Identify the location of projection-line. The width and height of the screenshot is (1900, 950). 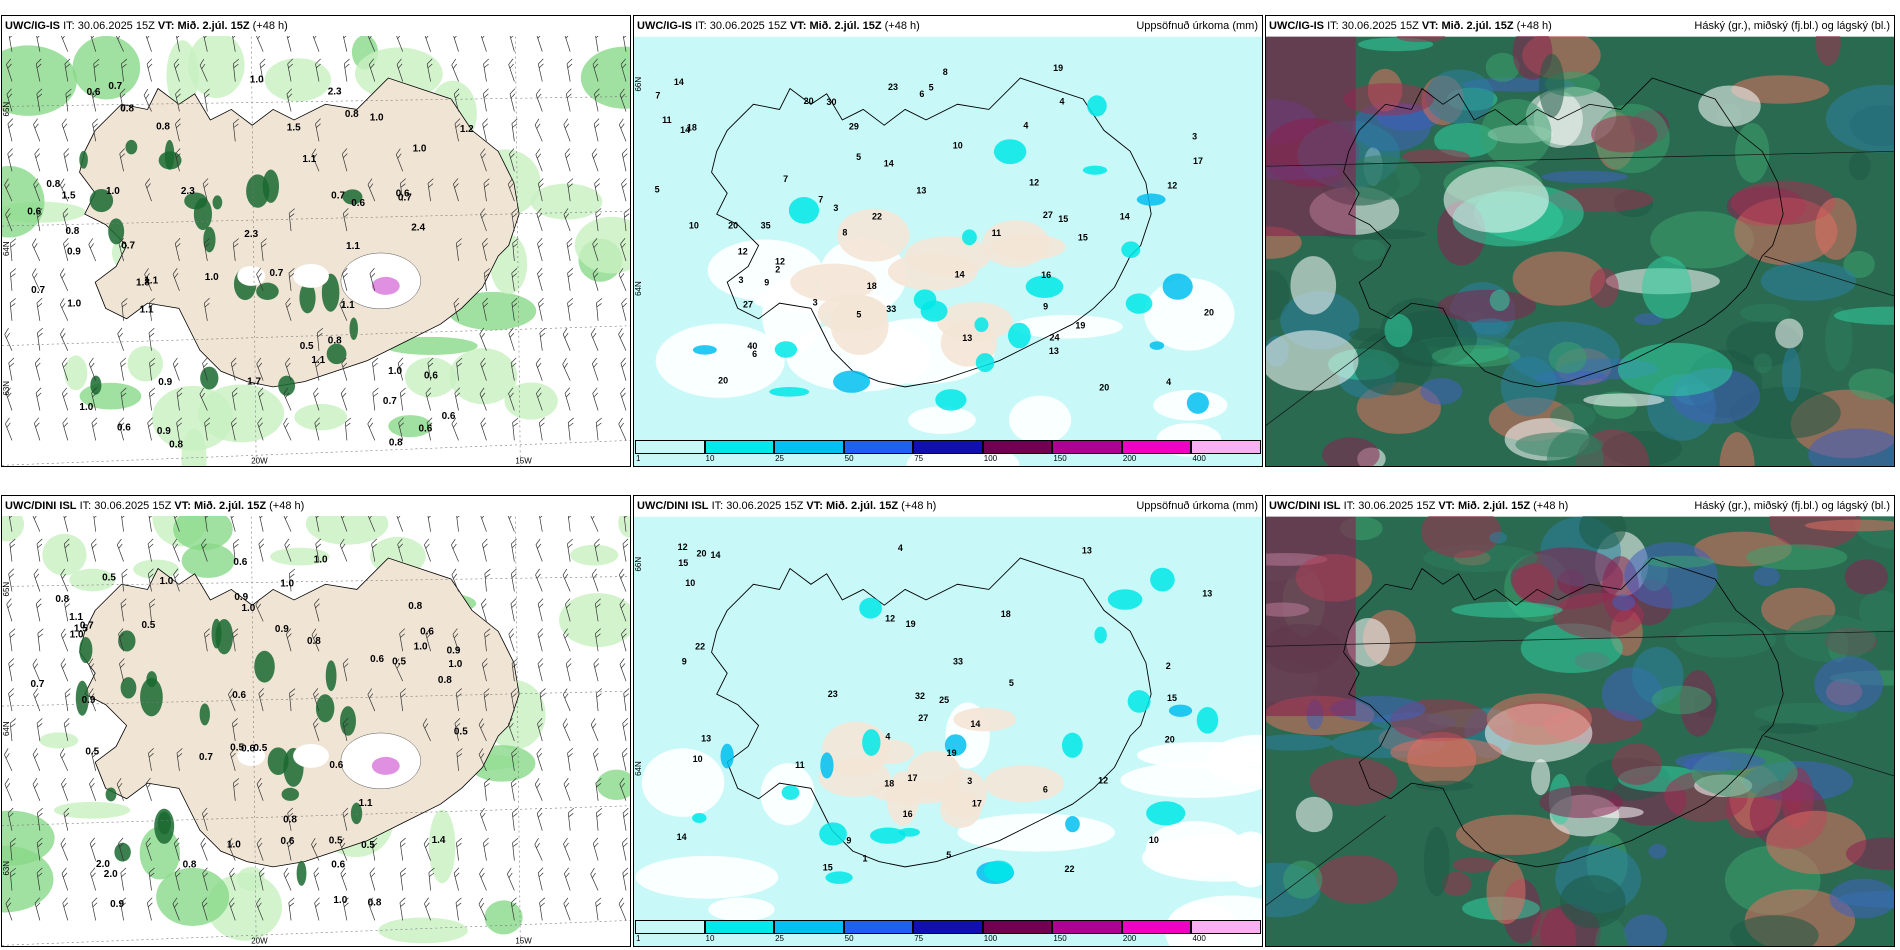
(1829, 276).